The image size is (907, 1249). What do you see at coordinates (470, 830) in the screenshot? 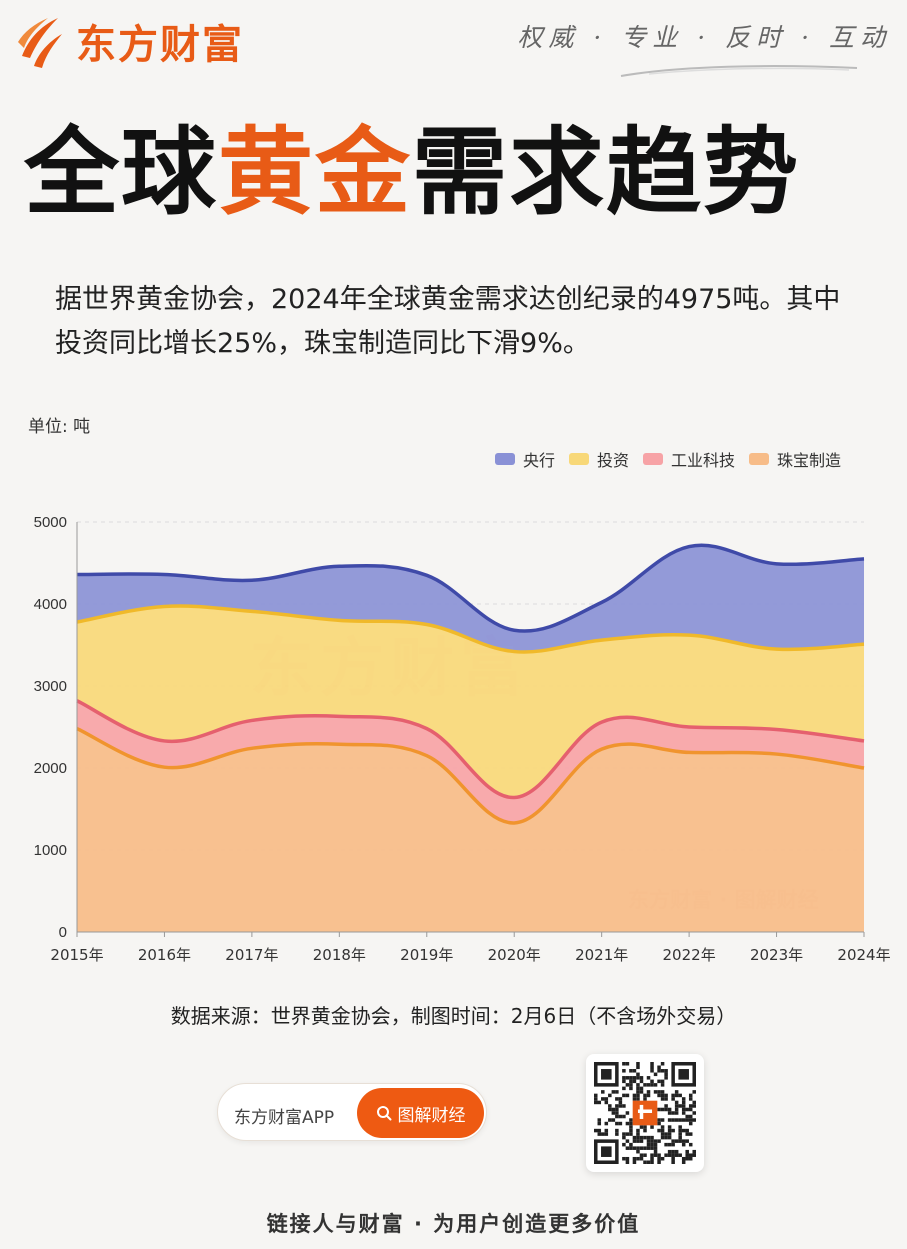
I see `area-jewelry` at bounding box center [470, 830].